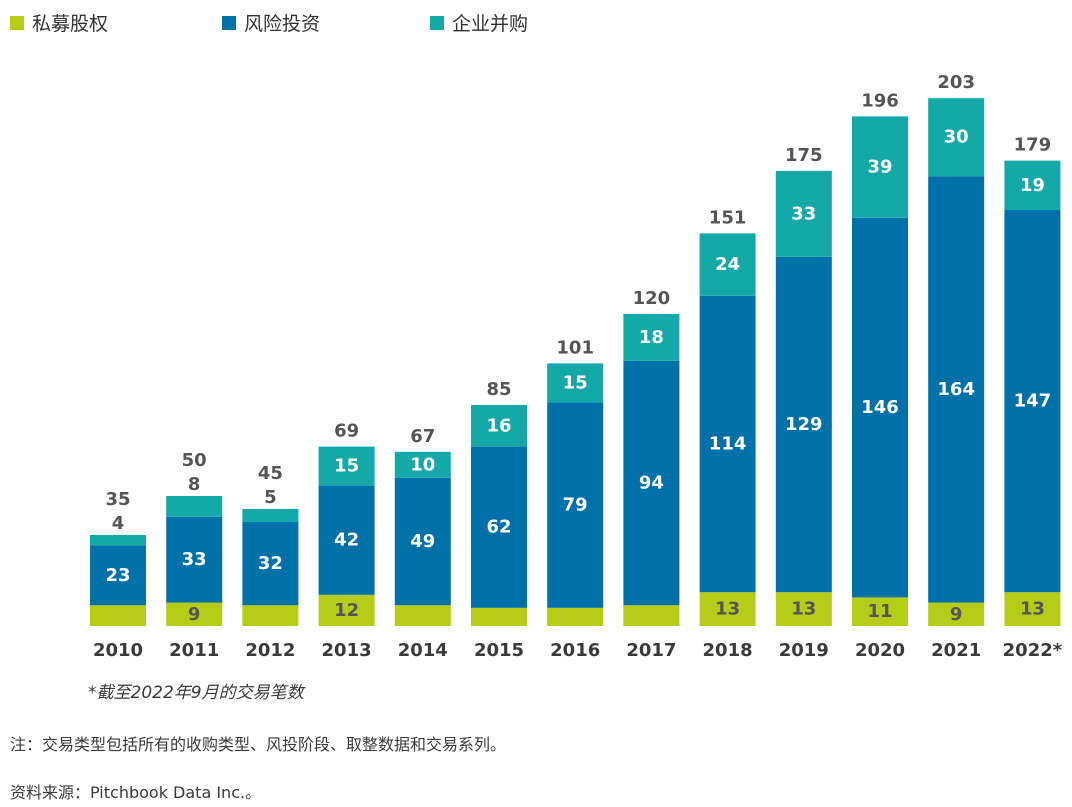 This screenshot has height=807, width=1072. I want to click on data-label-2017-1: 94, so click(651, 483).